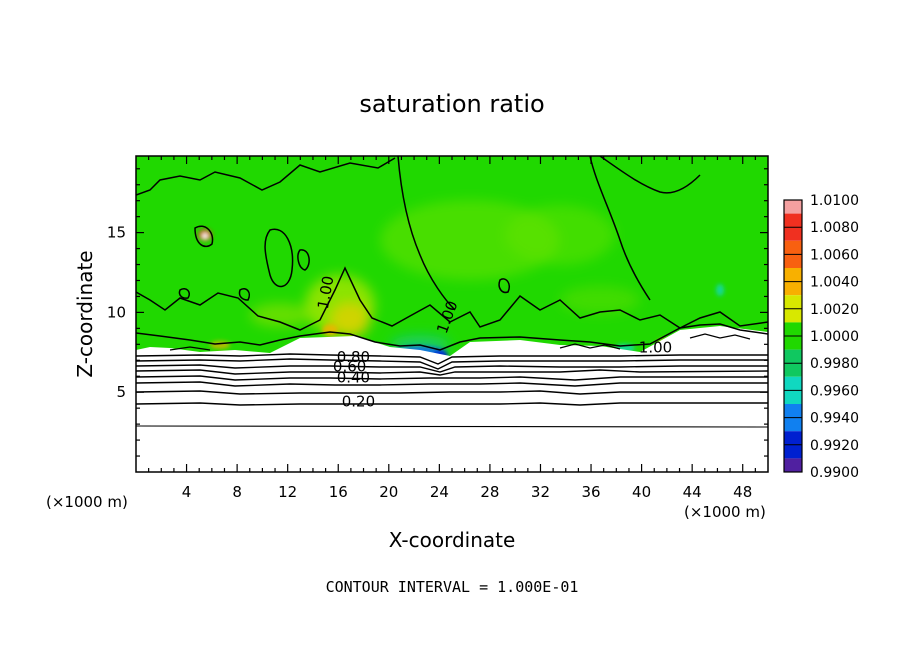 This screenshot has width=904, height=654. What do you see at coordinates (834, 228) in the screenshot?
I see `colorbar-label: 1.0080` at bounding box center [834, 228].